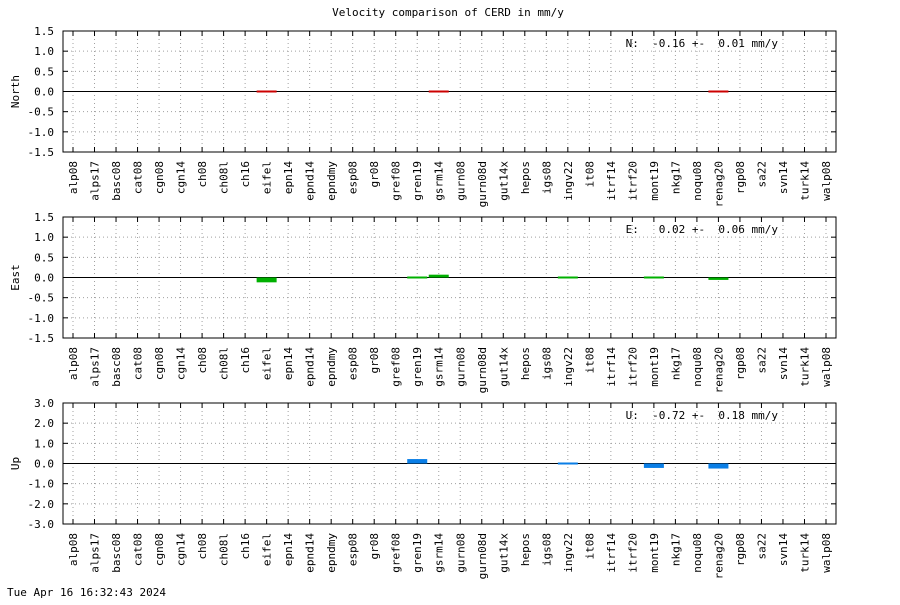 The height and width of the screenshot is (605, 900). Describe the element at coordinates (503, 367) in the screenshot. I see `x-tick-label: gut14x` at that location.